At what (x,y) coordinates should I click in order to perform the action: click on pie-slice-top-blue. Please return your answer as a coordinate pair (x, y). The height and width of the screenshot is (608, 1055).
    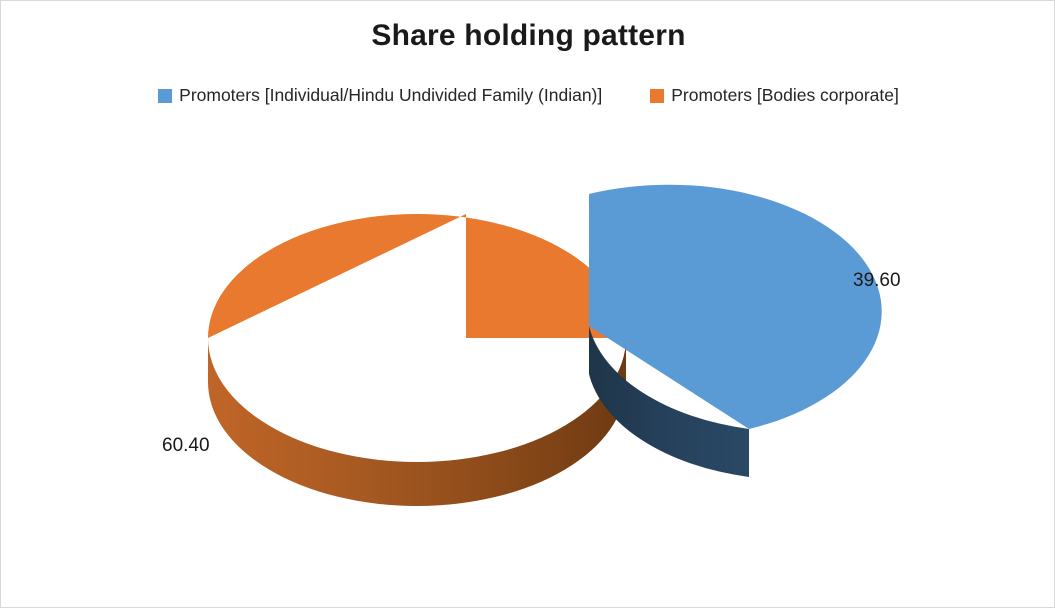
    Looking at the image, I should click on (735, 306).